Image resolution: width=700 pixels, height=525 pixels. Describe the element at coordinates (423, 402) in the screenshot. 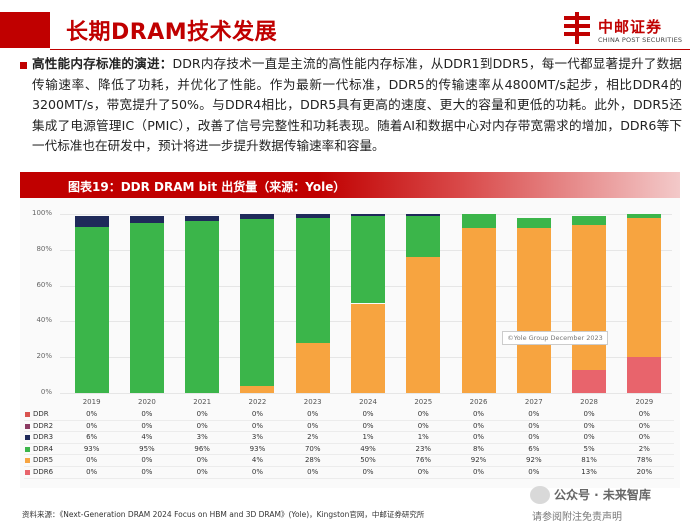

I see `x-tick-label: 2025` at that location.